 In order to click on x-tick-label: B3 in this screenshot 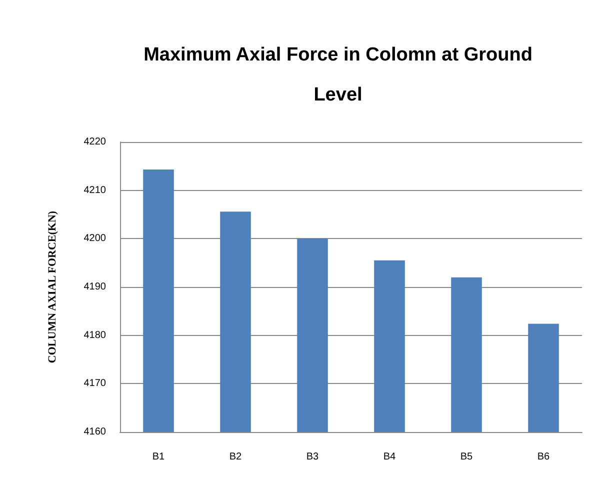, I will do `click(313, 457)`.